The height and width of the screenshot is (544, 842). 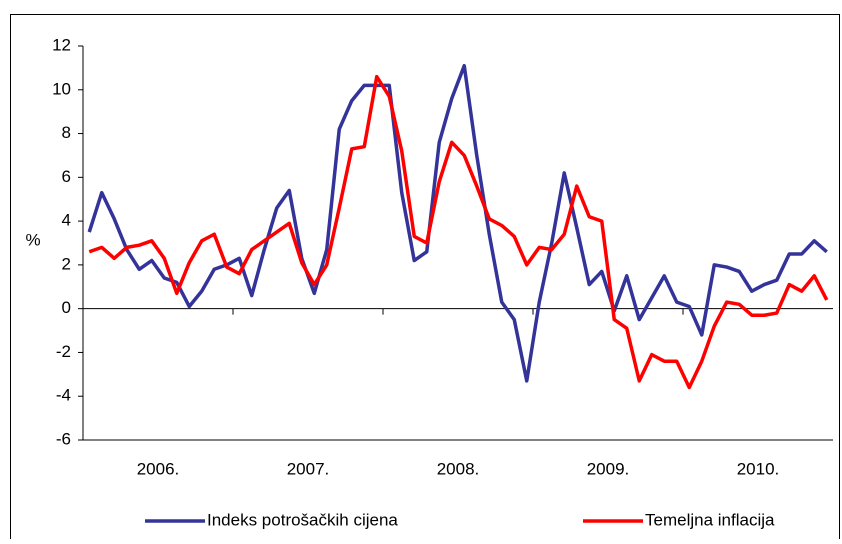 I want to click on y-tick-label: 10, so click(x=61, y=88).